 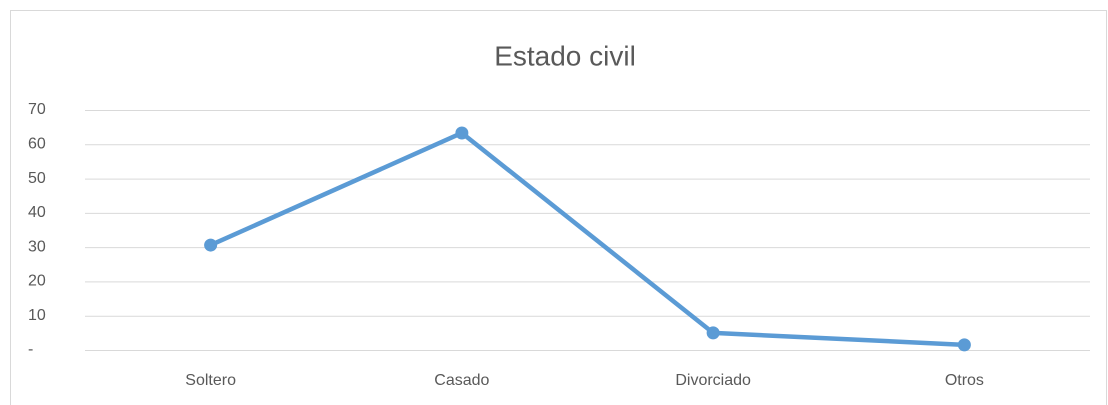 I want to click on chart-title: Estado civil, so click(x=565, y=55).